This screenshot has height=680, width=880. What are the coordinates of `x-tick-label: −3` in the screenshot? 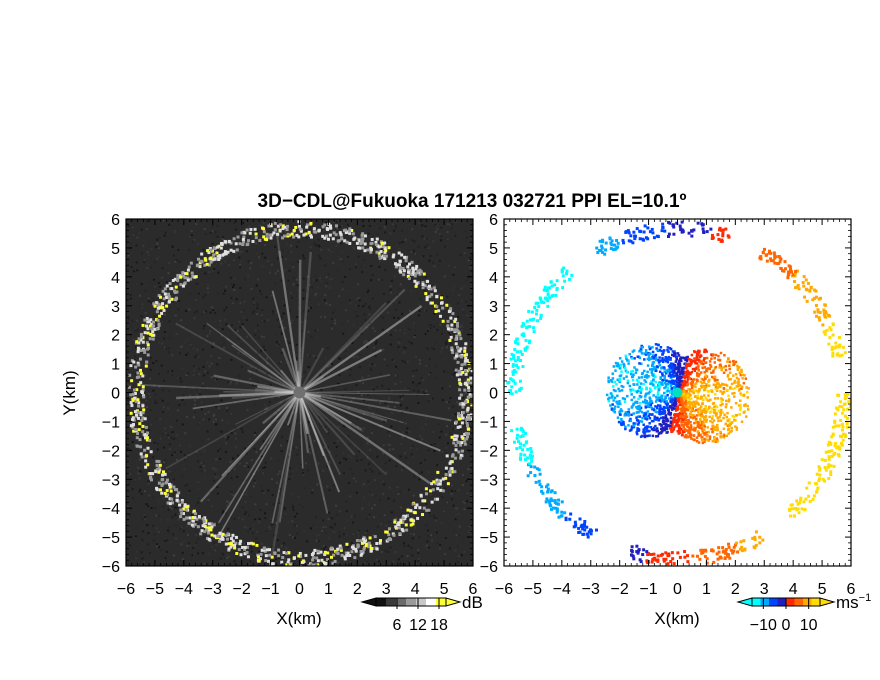 It's located at (213, 589).